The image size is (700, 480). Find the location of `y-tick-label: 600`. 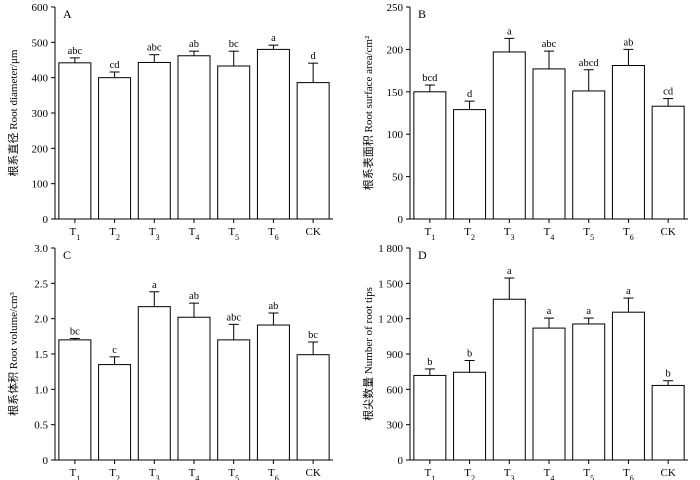

y-tick-label: 600 is located at coordinates (395, 390).